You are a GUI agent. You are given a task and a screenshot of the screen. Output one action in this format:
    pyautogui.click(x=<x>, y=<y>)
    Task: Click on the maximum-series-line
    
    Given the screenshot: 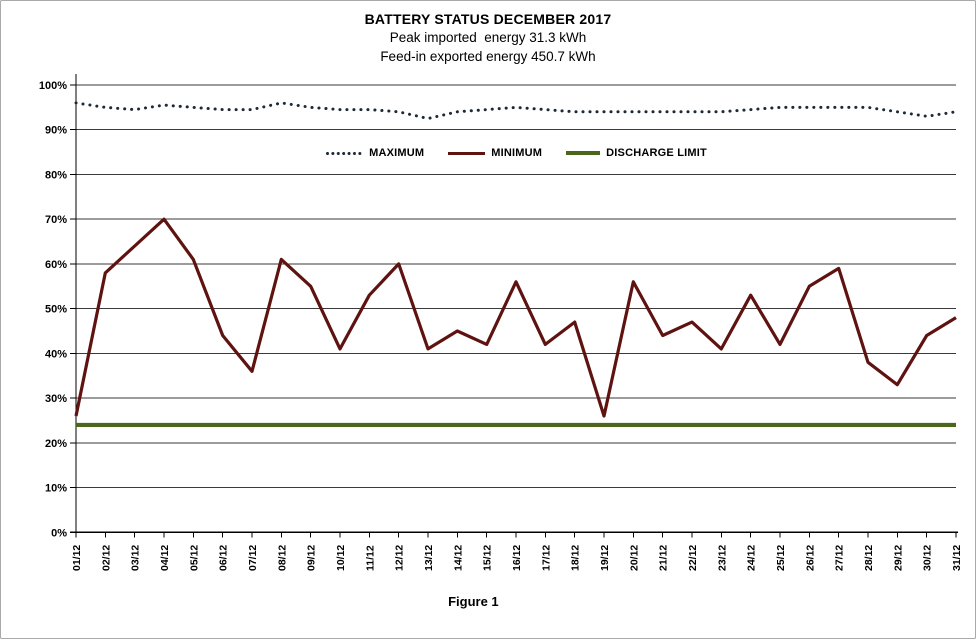 What is the action you would take?
    pyautogui.click(x=516, y=110)
    